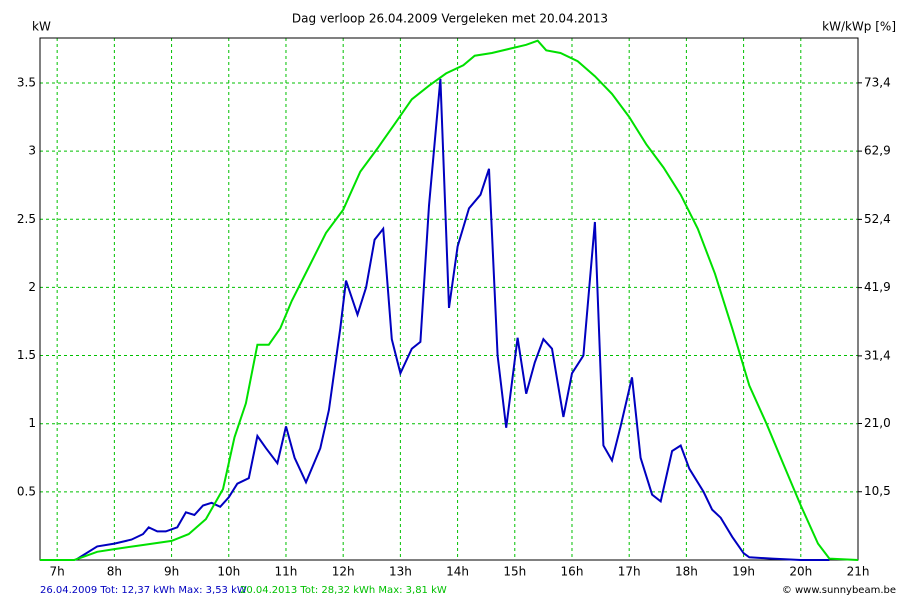 The width and height of the screenshot is (900, 600). What do you see at coordinates (32, 423) in the screenshot?
I see `y-tick-label: 1` at bounding box center [32, 423].